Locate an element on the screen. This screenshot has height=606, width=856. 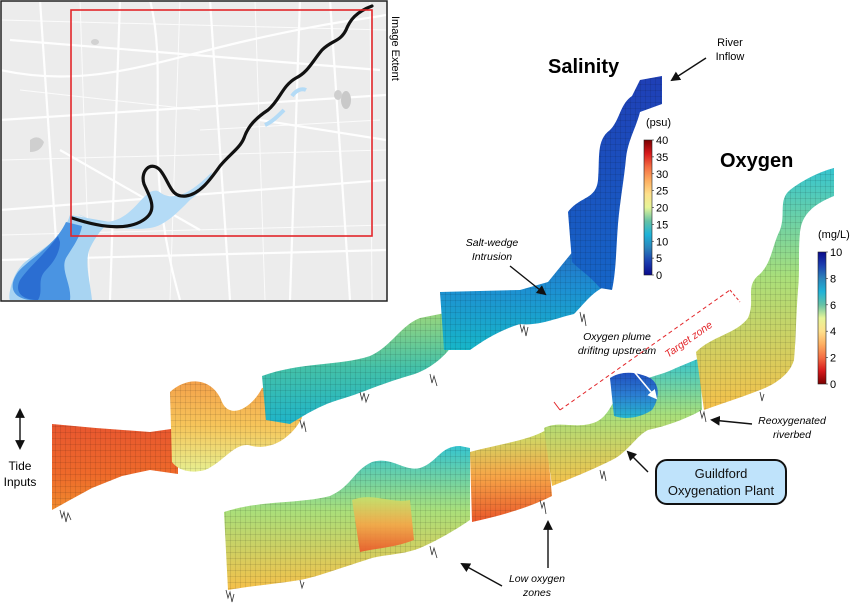
oxygen-colorbar-bar is located at coordinates (822, 318).